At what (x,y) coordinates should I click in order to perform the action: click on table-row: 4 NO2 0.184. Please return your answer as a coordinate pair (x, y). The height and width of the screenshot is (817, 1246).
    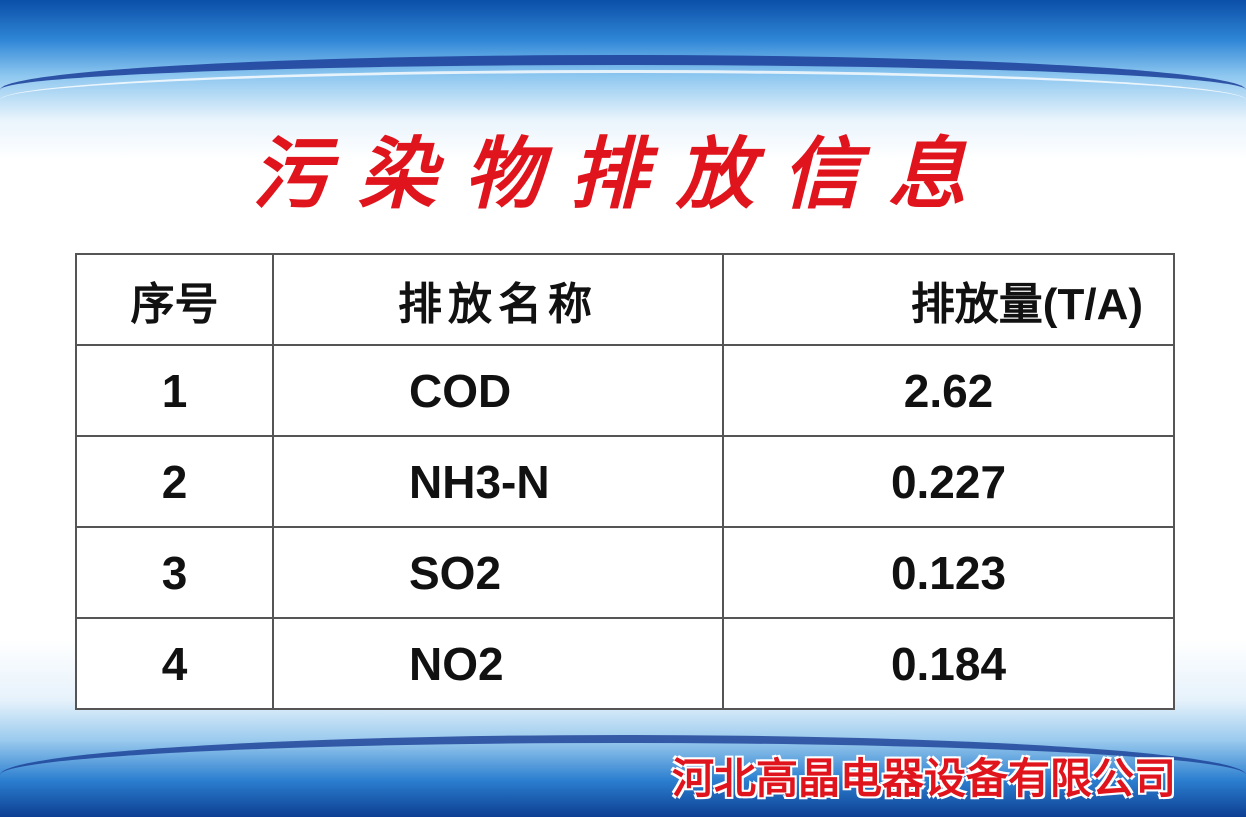
    Looking at the image, I should click on (625, 663).